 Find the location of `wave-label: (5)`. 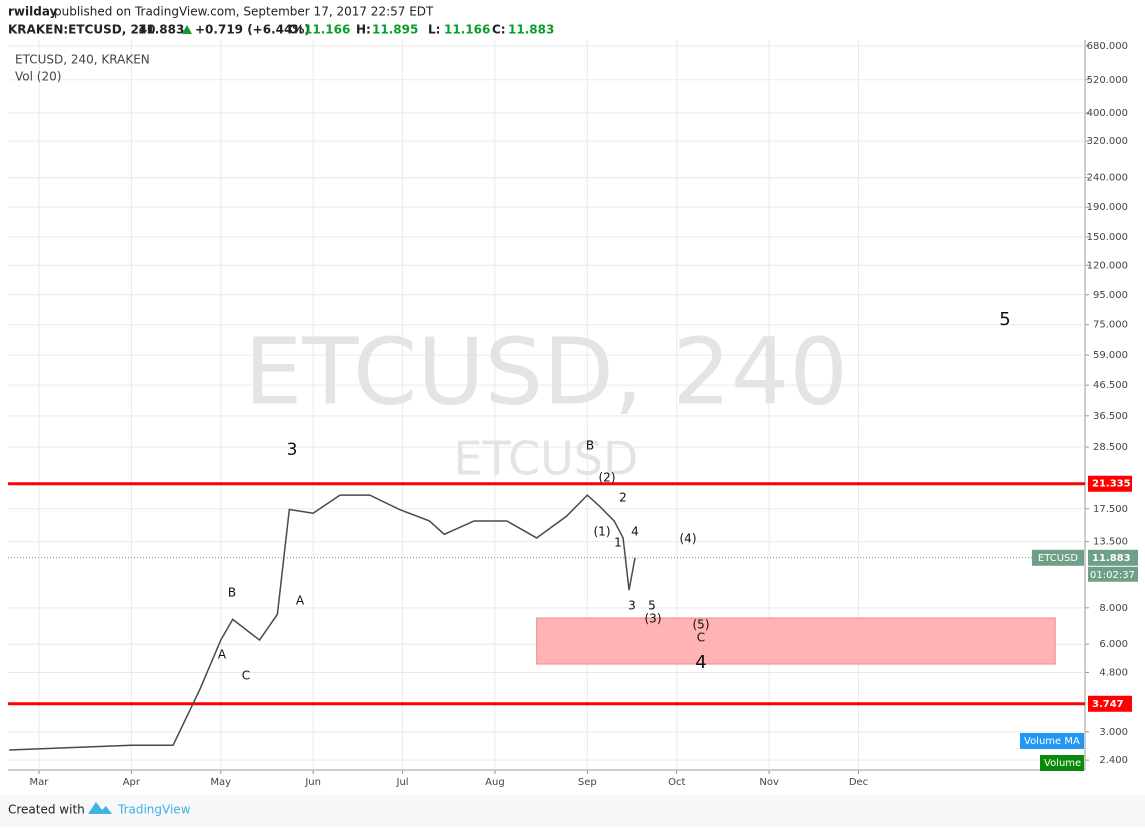

wave-label: (5) is located at coordinates (701, 625).